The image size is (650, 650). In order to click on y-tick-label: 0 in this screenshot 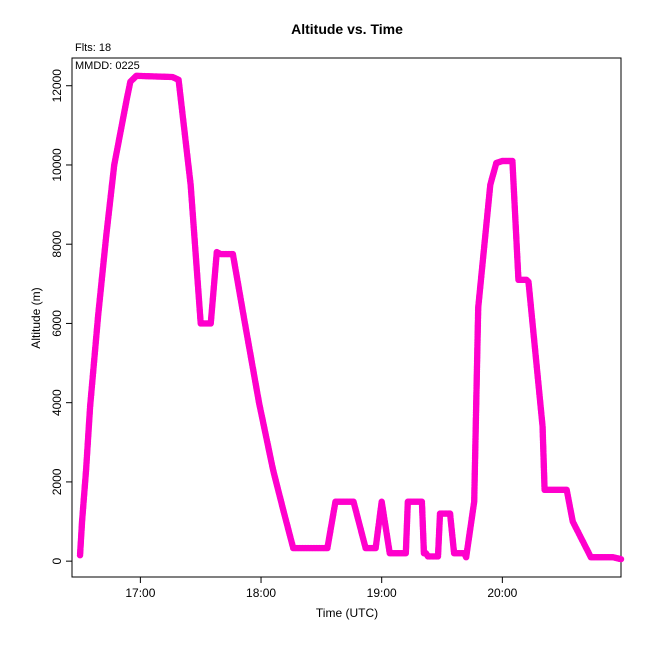, I will do `click(57, 560)`.